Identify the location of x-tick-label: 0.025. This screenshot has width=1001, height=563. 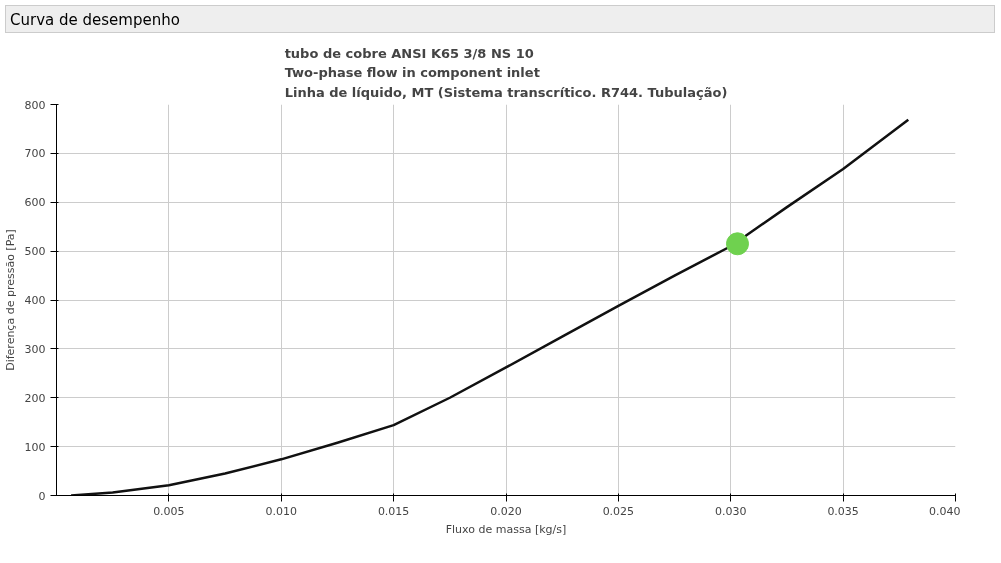
(618, 511).